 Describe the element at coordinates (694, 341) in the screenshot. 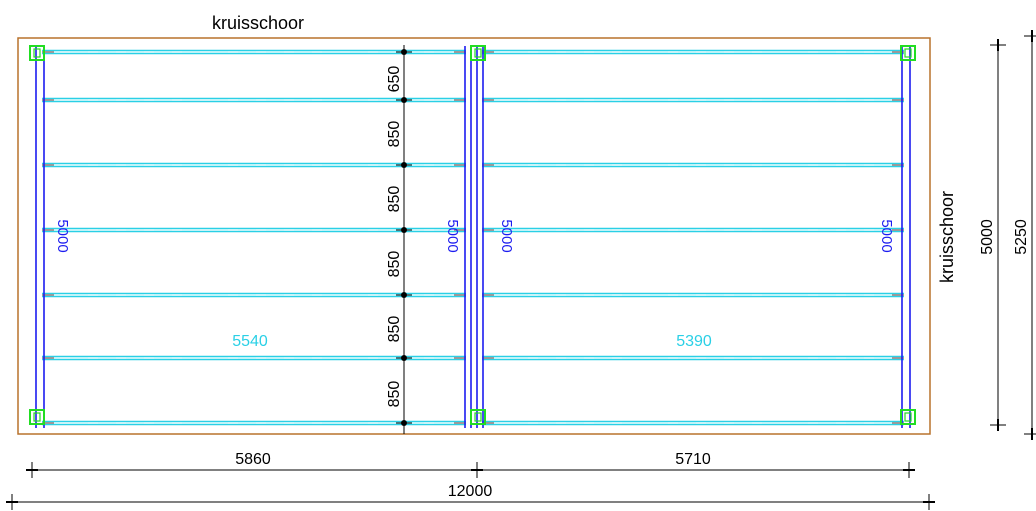

I see `right-beam-length: 5390` at that location.